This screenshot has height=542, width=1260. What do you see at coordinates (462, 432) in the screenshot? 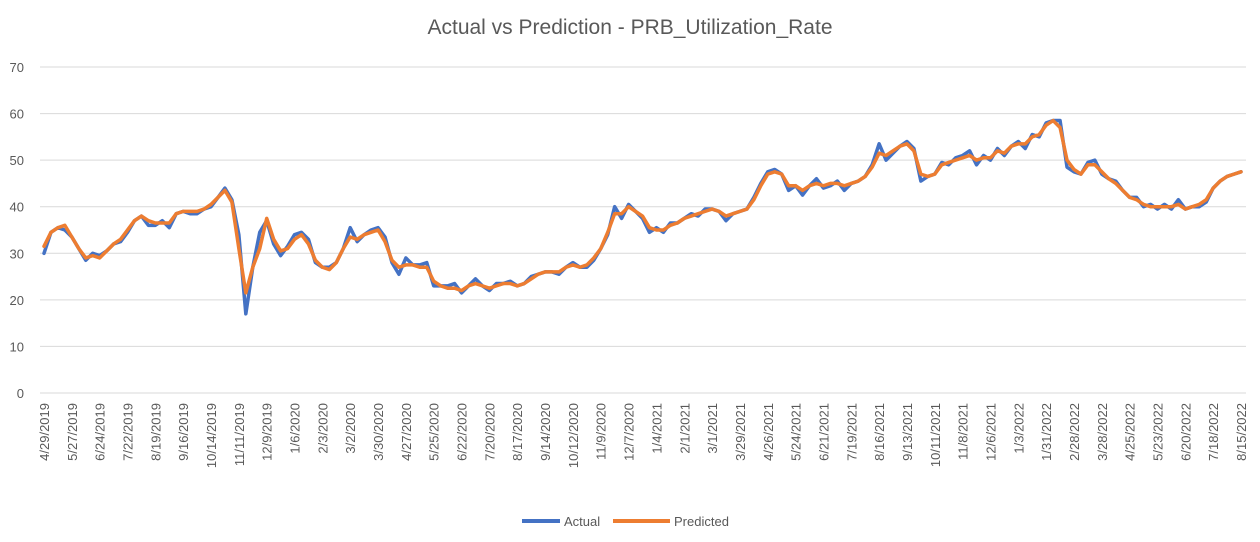
I see `x-tick-label: 6/22/2020` at bounding box center [462, 432].